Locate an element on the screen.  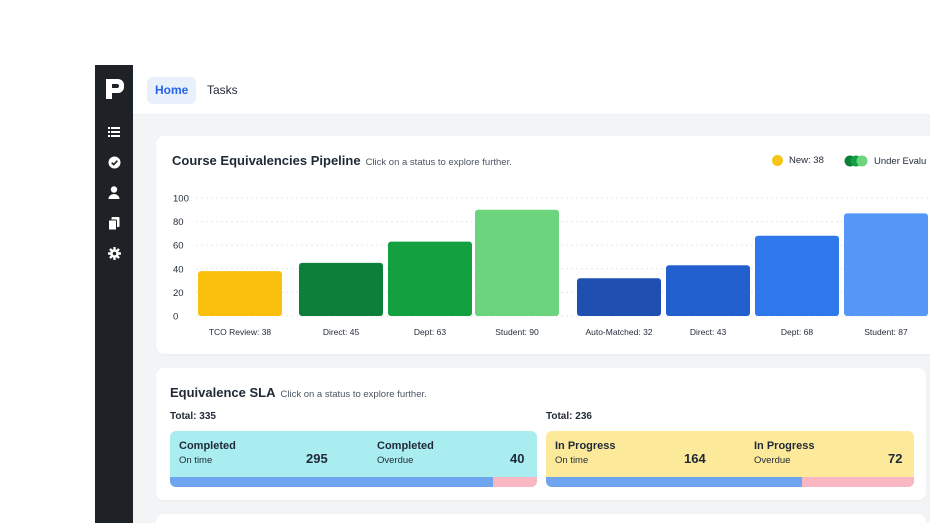
sla-completed-overdue-sub: Overdue is located at coordinates (395, 460).